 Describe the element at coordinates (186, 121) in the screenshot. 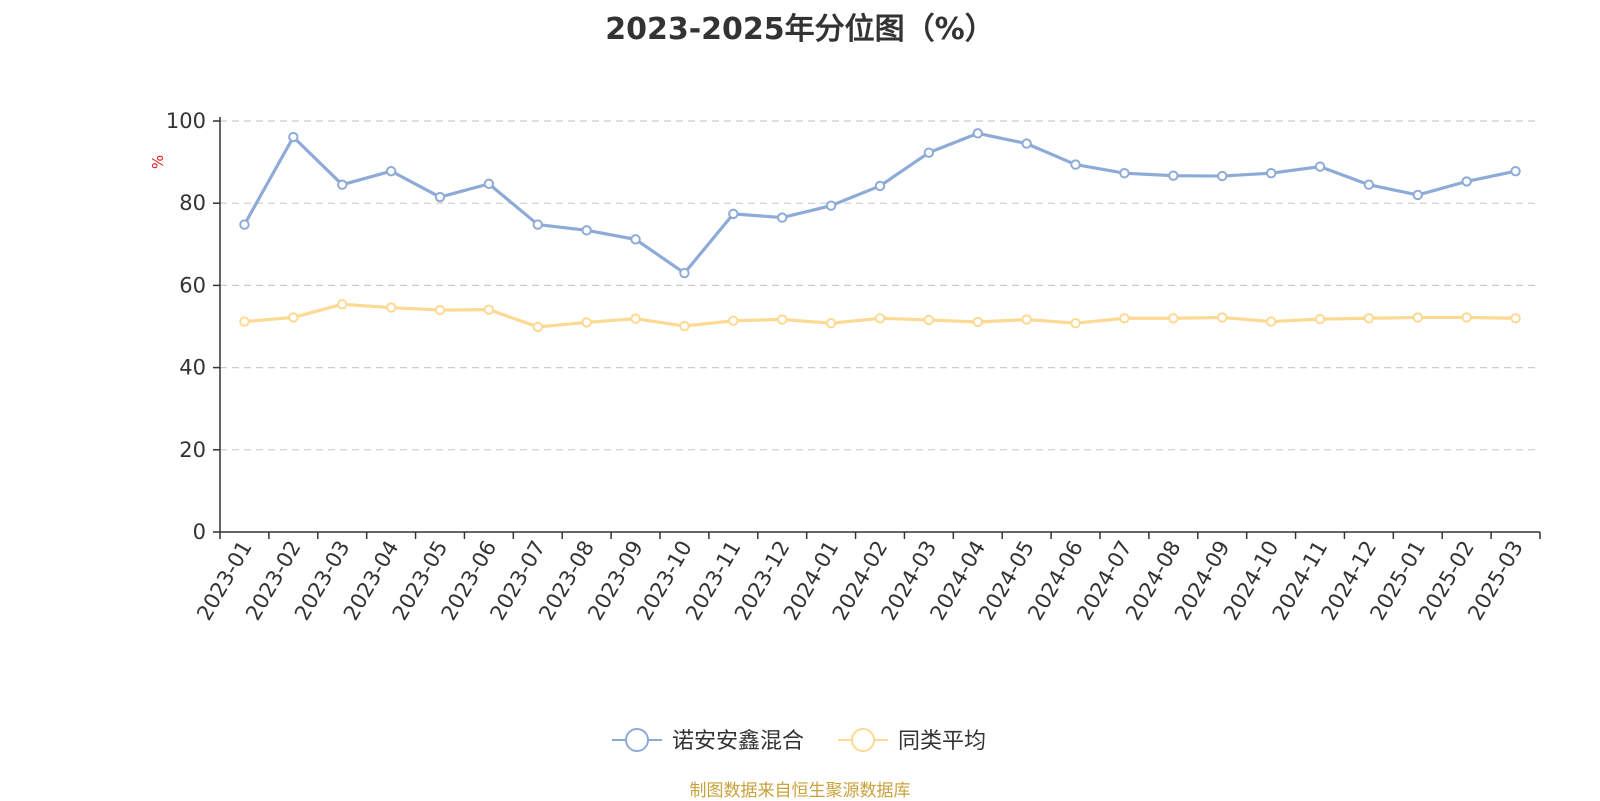

I see `y-tick-label-100: 100` at that location.